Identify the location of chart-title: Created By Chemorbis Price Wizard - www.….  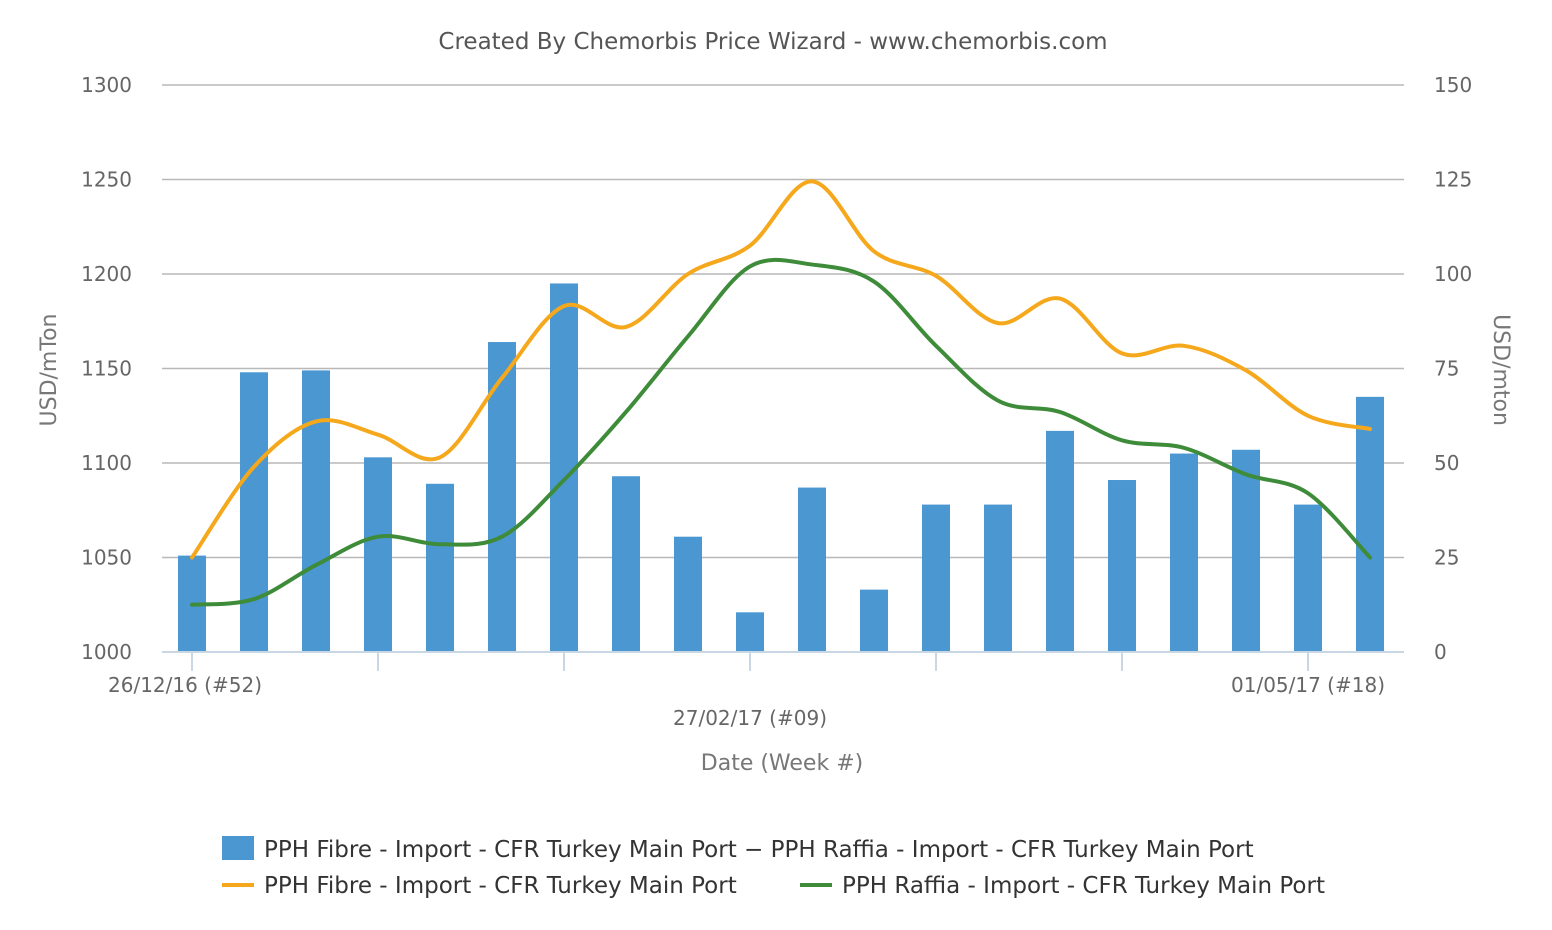
(772, 42).